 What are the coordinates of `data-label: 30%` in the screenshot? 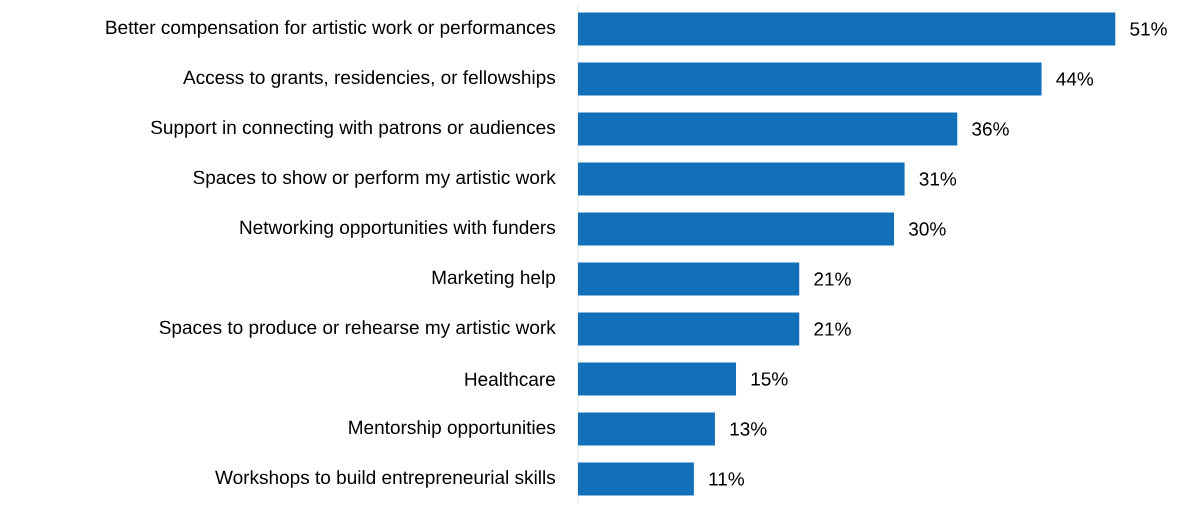 It's located at (927, 229).